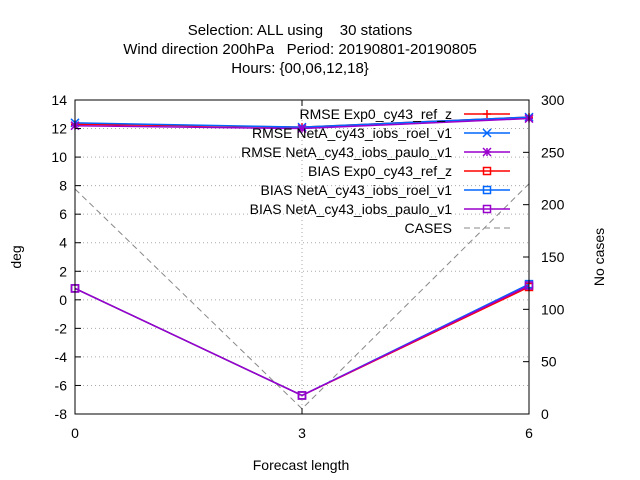 The height and width of the screenshot is (480, 640). What do you see at coordinates (63, 186) in the screenshot?
I see `y-tick-label: 8` at bounding box center [63, 186].